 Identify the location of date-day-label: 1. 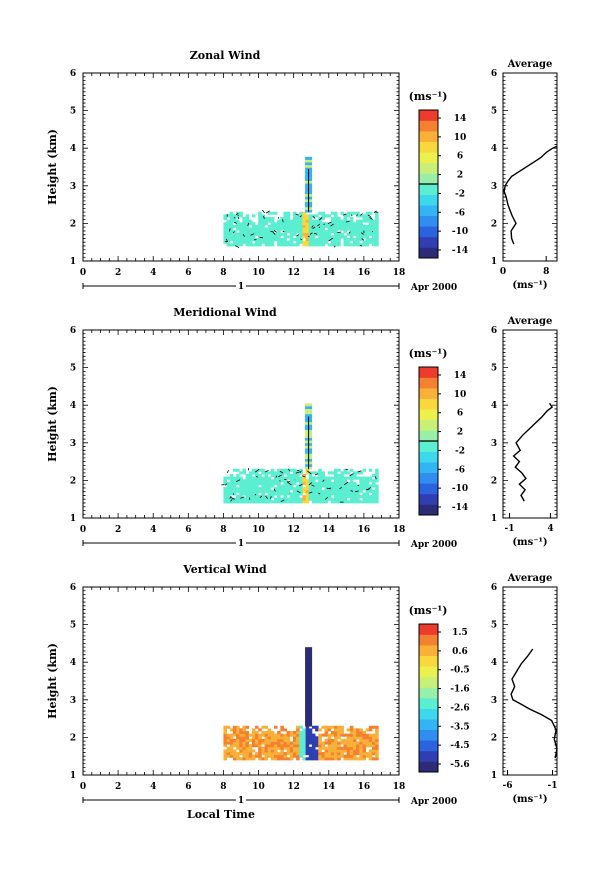
(241, 801).